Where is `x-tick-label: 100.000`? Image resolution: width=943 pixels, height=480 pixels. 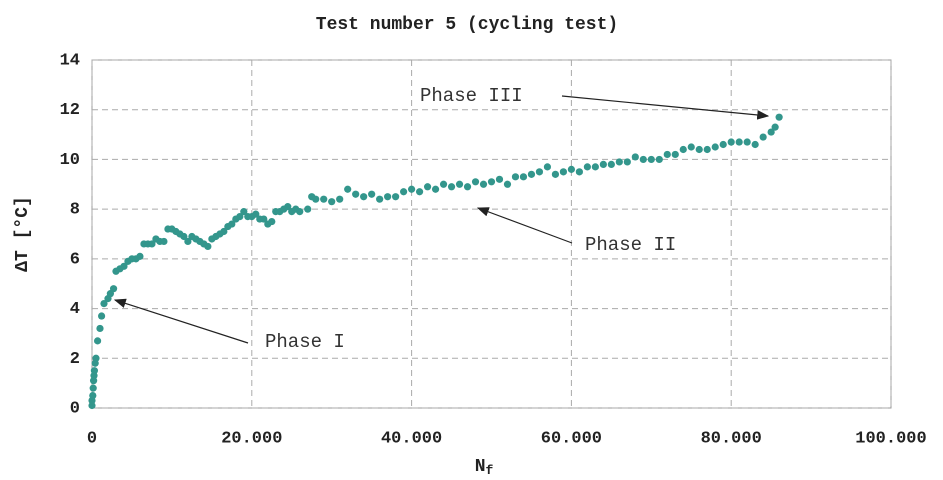 x-tick-label: 100.000 is located at coordinates (890, 438).